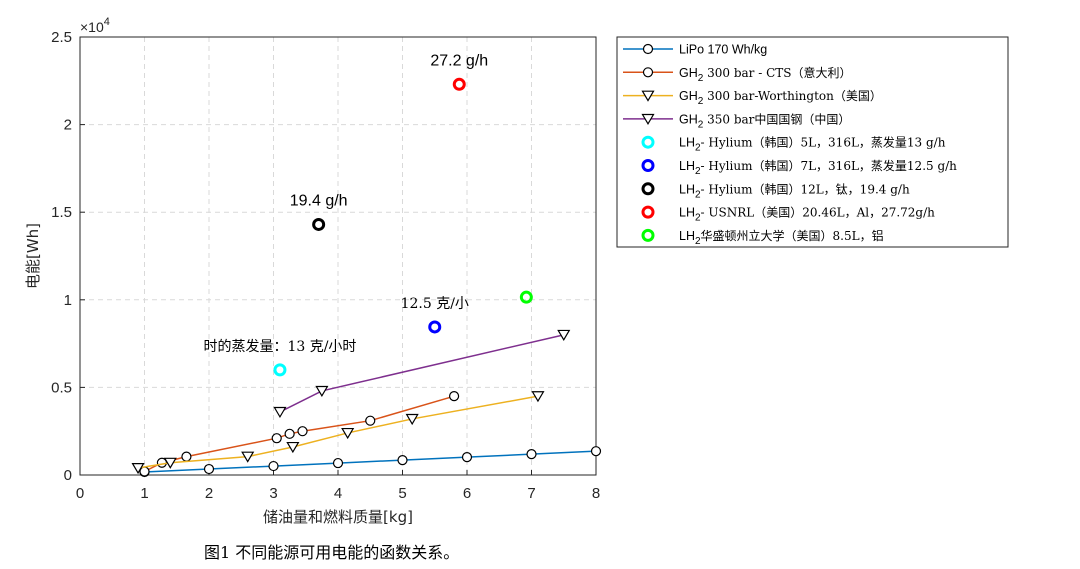  I want to click on legend-entry-9: LH2华盛顿州立大学（美国）8.5L，铝, so click(762, 237).